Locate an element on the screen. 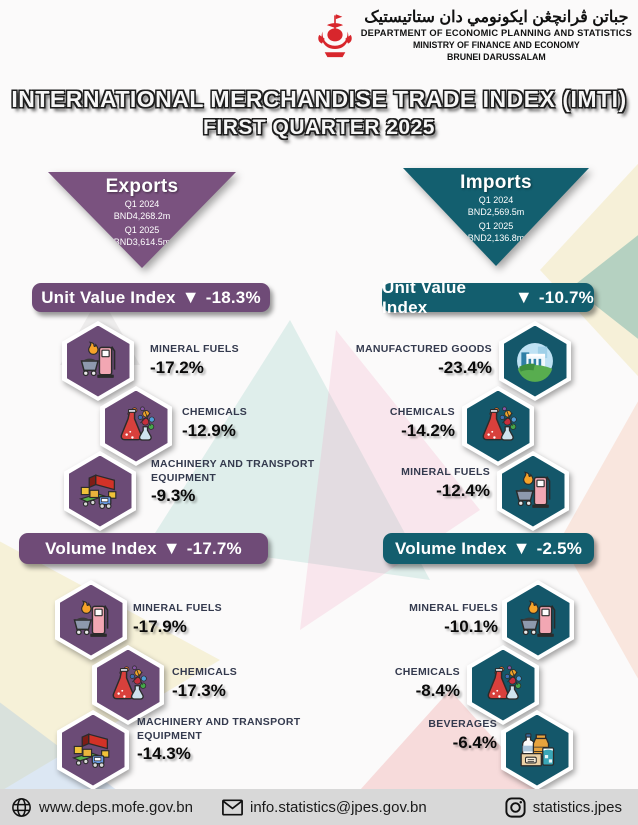 Image resolution: width=638 pixels, height=825 pixels. brunei-crest-icon is located at coordinates (335, 36).